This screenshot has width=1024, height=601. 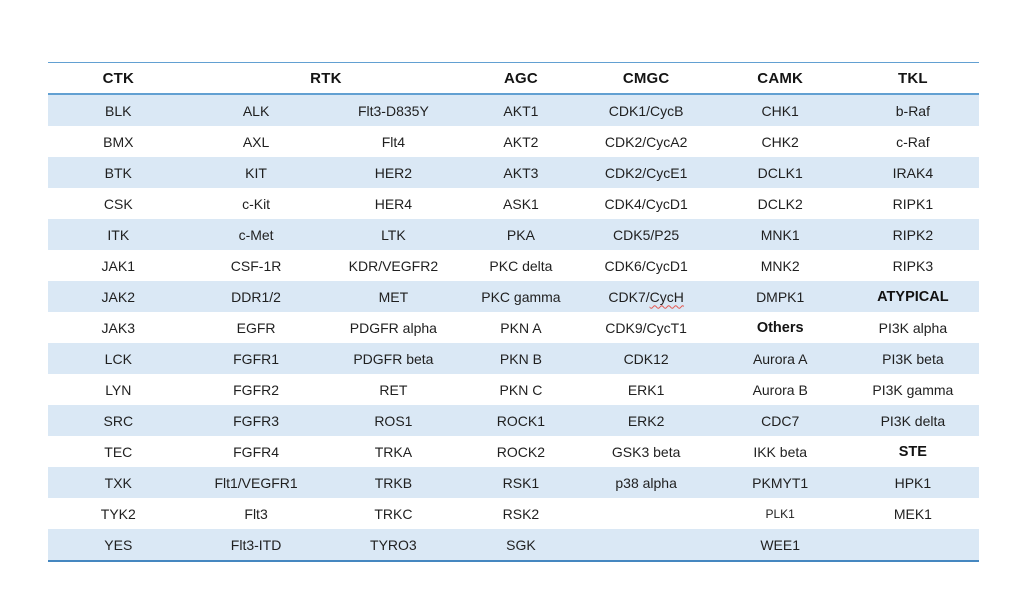 What do you see at coordinates (780, 78) in the screenshot?
I see `column-header-camk: CAMK` at bounding box center [780, 78].